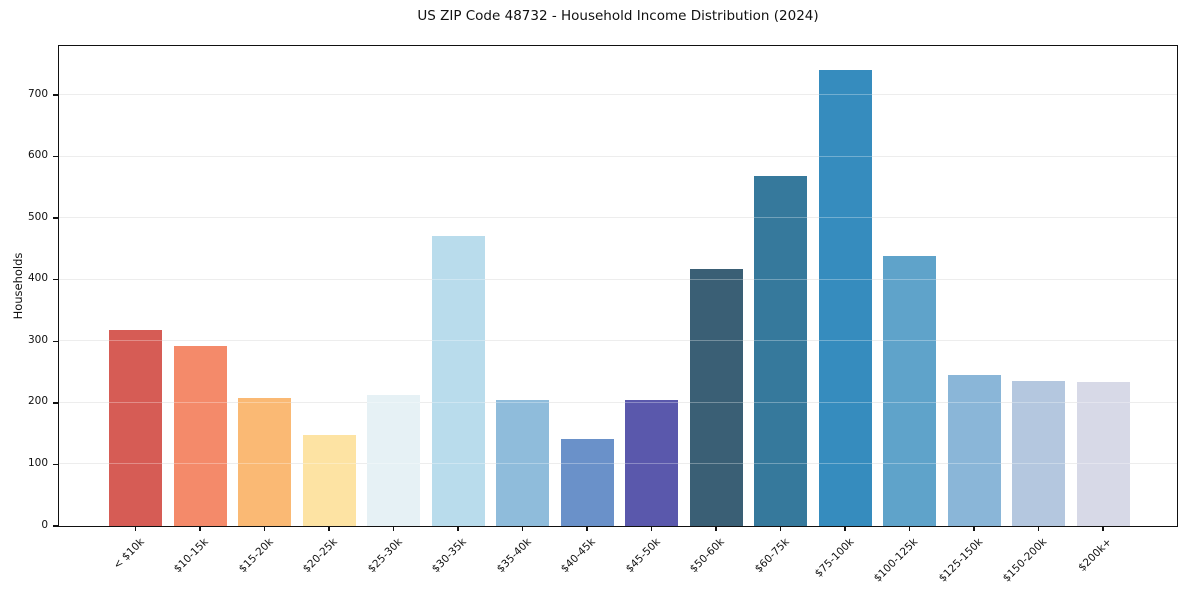 The width and height of the screenshot is (1189, 590). I want to click on x-tick-mark-$125-150k, so click(974, 528).